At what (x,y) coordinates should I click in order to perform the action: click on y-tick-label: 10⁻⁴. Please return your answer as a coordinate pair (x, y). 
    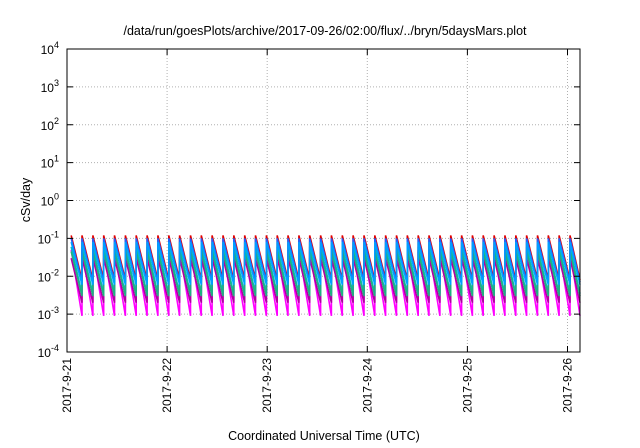
    Looking at the image, I should click on (48, 351).